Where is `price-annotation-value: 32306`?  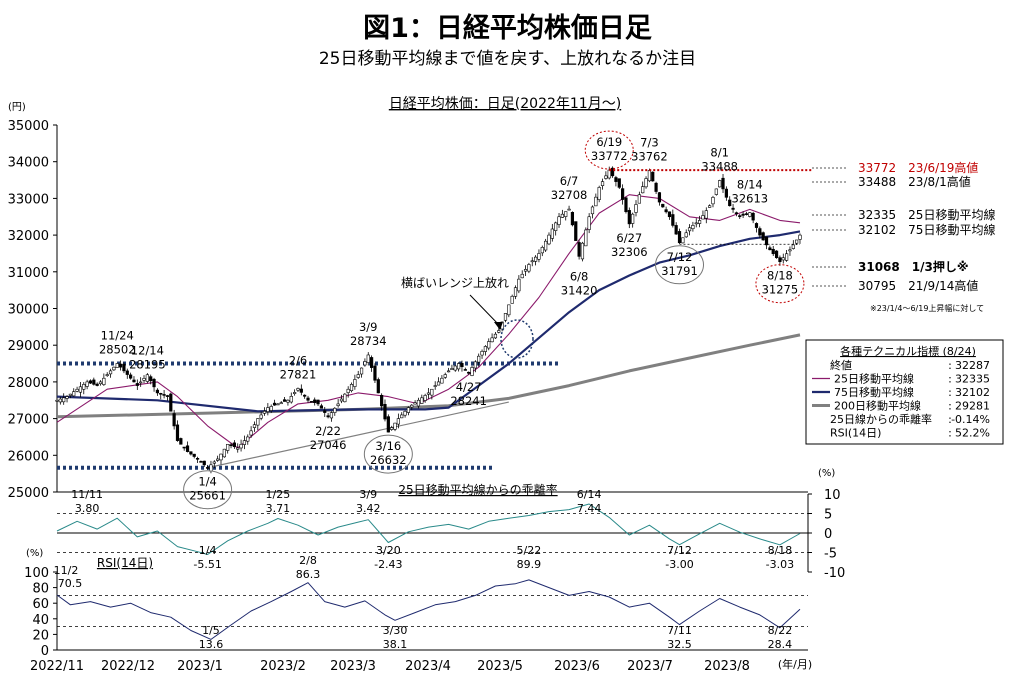 price-annotation-value: 32306 is located at coordinates (629, 252).